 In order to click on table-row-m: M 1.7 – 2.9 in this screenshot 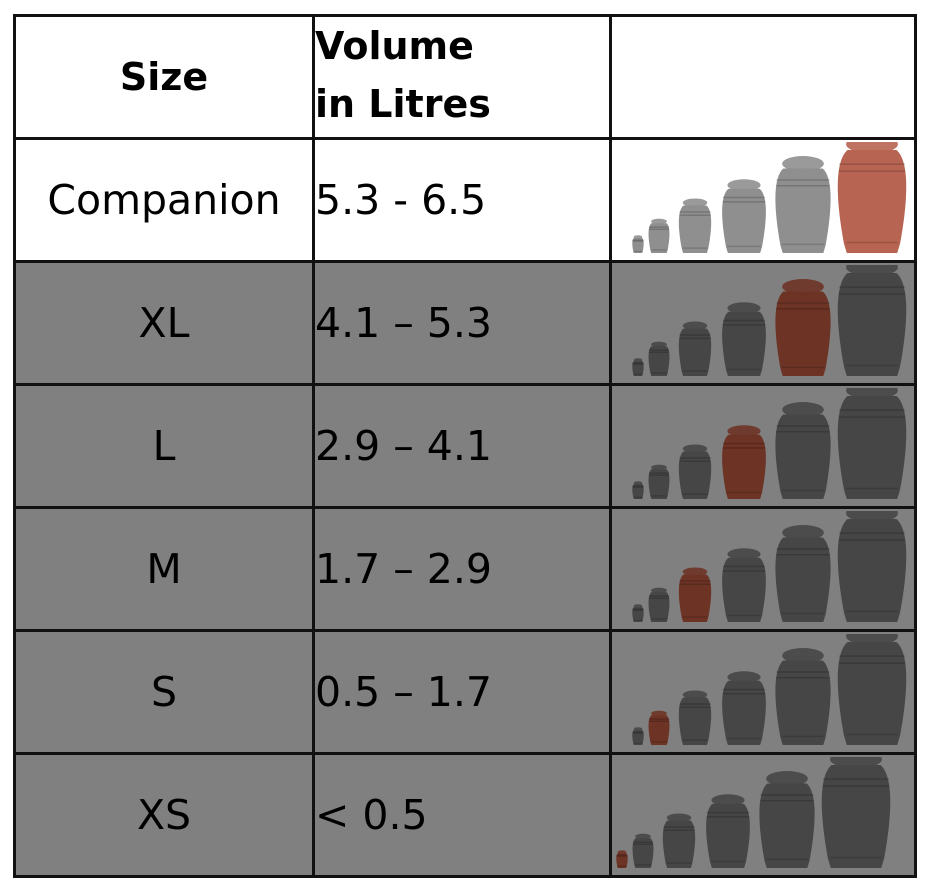, I will do `click(465, 569)`.